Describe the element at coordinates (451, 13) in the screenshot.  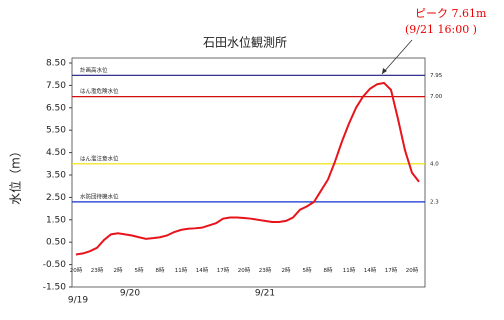
I see `peak-annotation: ピーク 7.61m` at that location.